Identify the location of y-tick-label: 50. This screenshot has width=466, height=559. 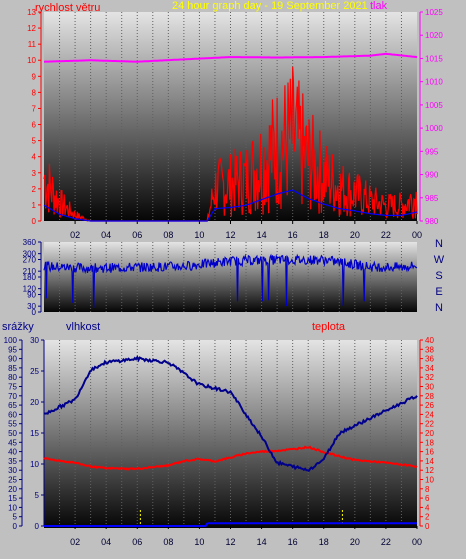
(12, 433).